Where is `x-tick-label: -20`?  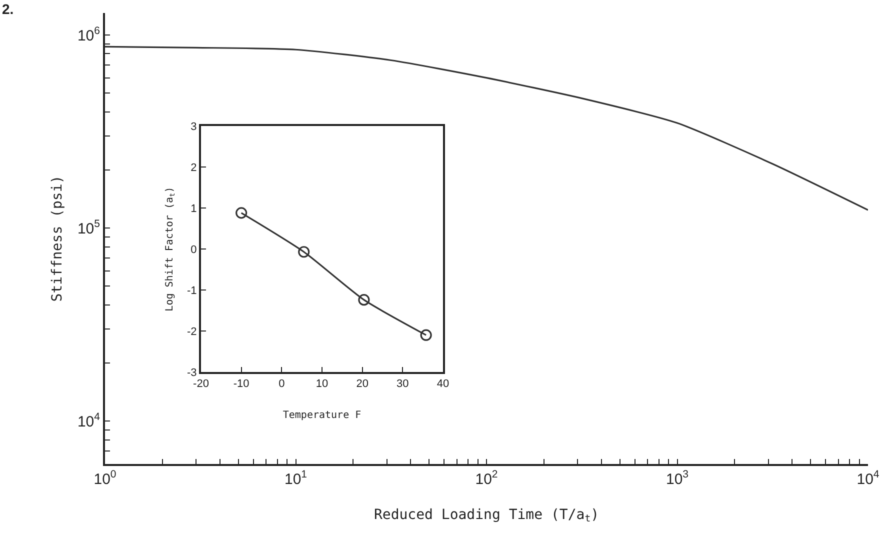
x-tick-label: -20 is located at coordinates (201, 384).